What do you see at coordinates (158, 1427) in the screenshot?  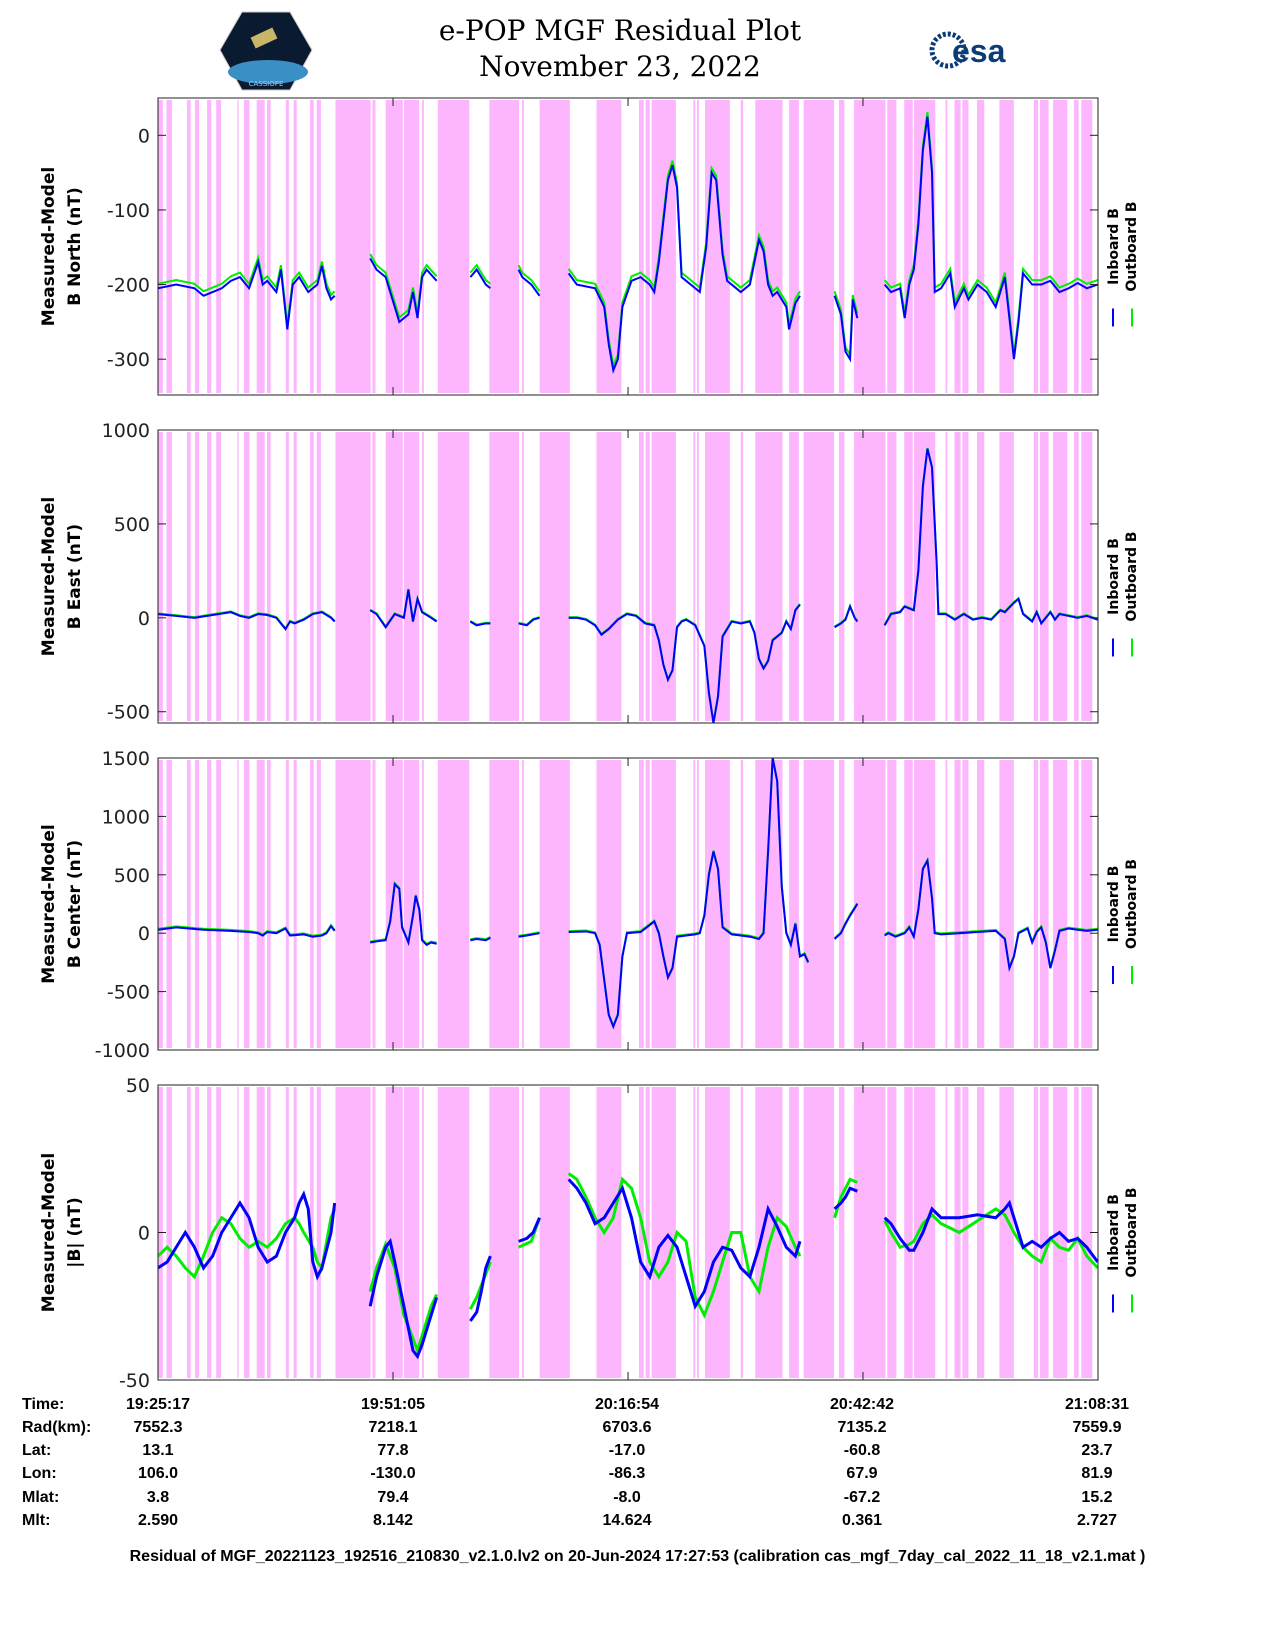 I see `table-cell: 7552.3` at bounding box center [158, 1427].